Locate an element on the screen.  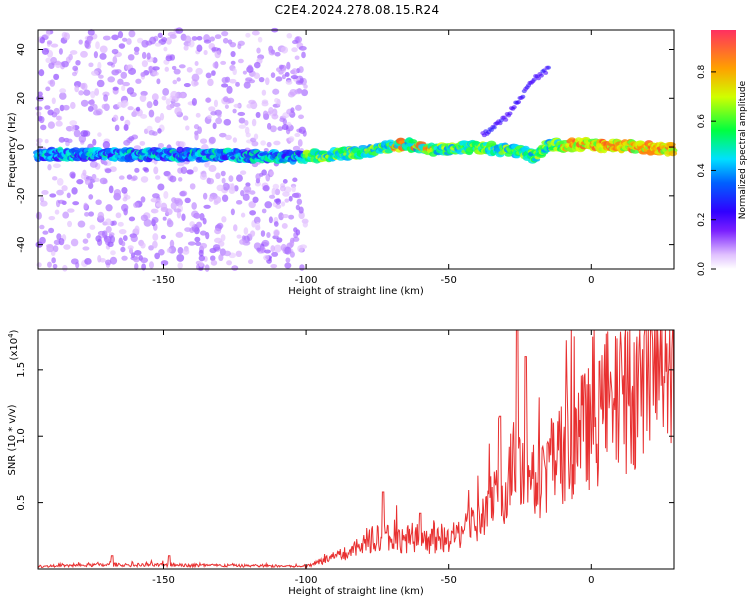
colorbar-tick-label: 0.6 is located at coordinates (702, 121).